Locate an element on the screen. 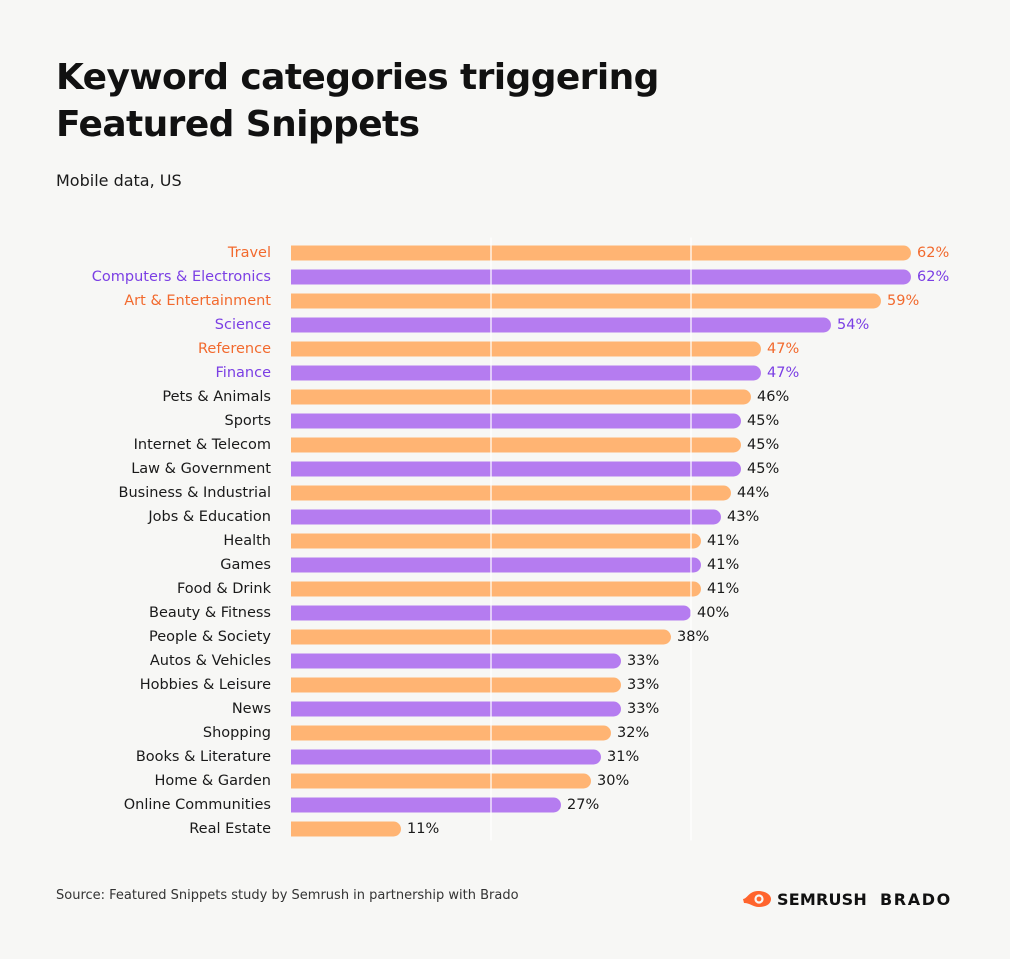 Image resolution: width=1010 pixels, height=959 pixels. category-label: Finance is located at coordinates (244, 373).